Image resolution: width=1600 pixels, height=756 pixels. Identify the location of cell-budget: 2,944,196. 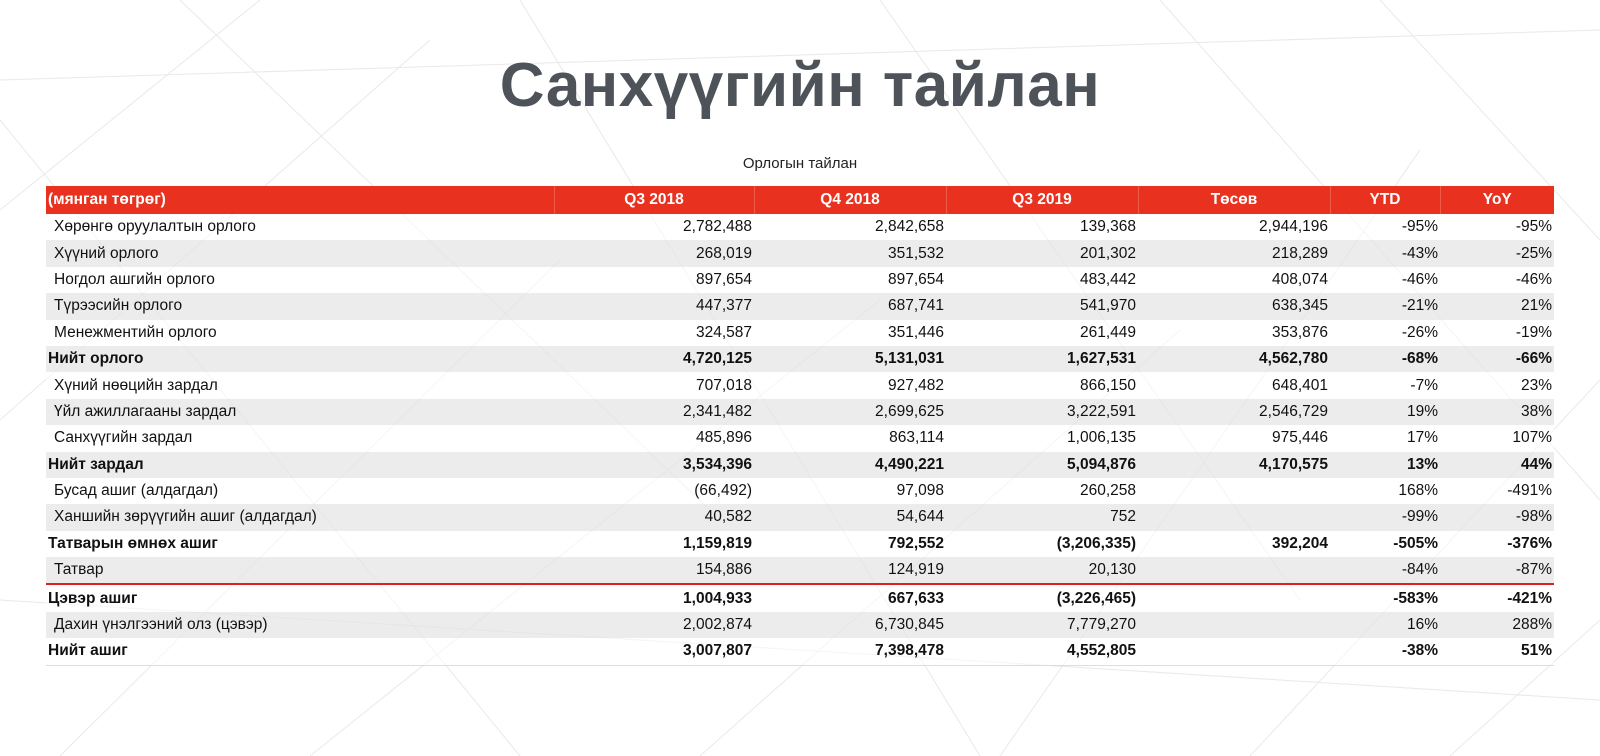
(1234, 227).